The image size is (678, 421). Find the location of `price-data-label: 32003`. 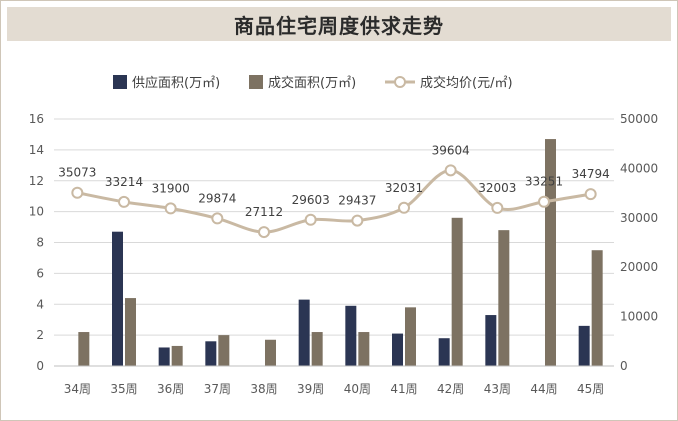

price-data-label: 32003 is located at coordinates (497, 188).